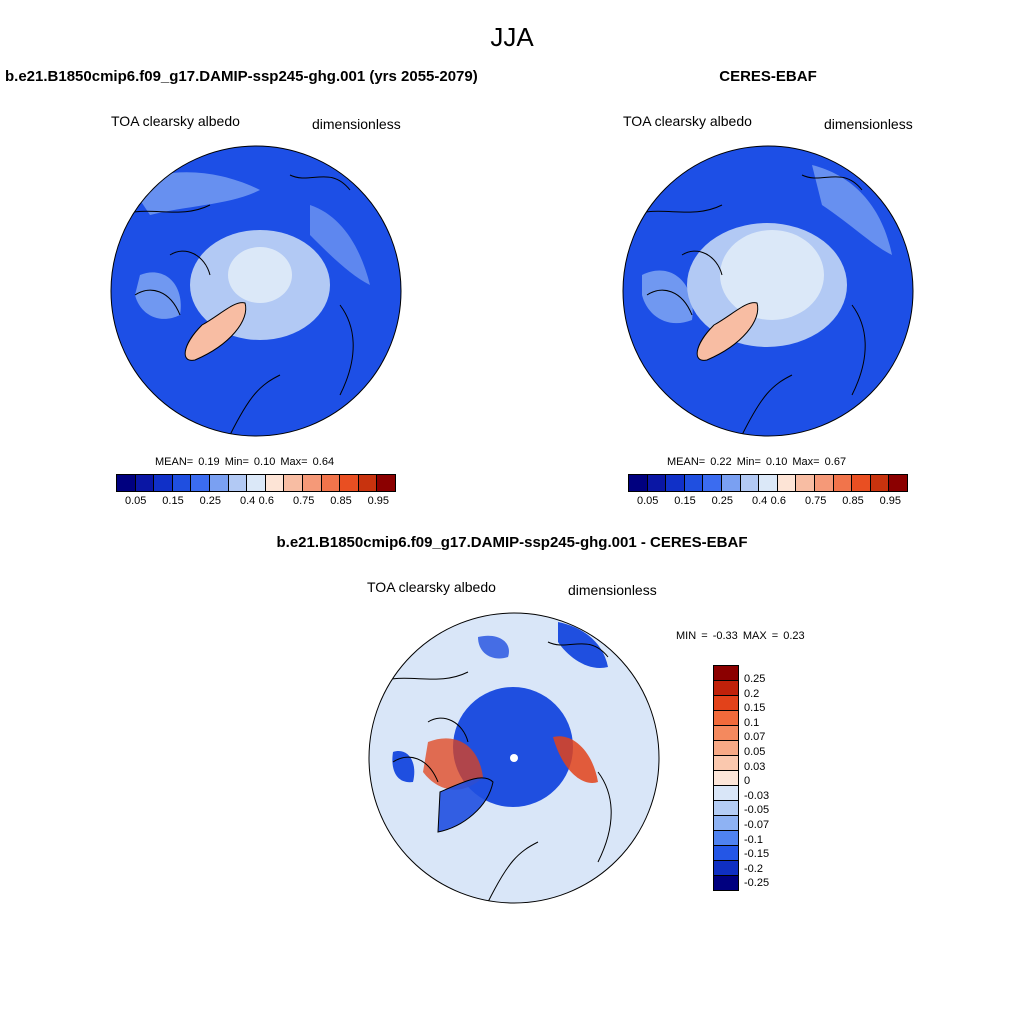 The height and width of the screenshot is (1024, 1024). I want to click on season-title: JJA, so click(512, 37).